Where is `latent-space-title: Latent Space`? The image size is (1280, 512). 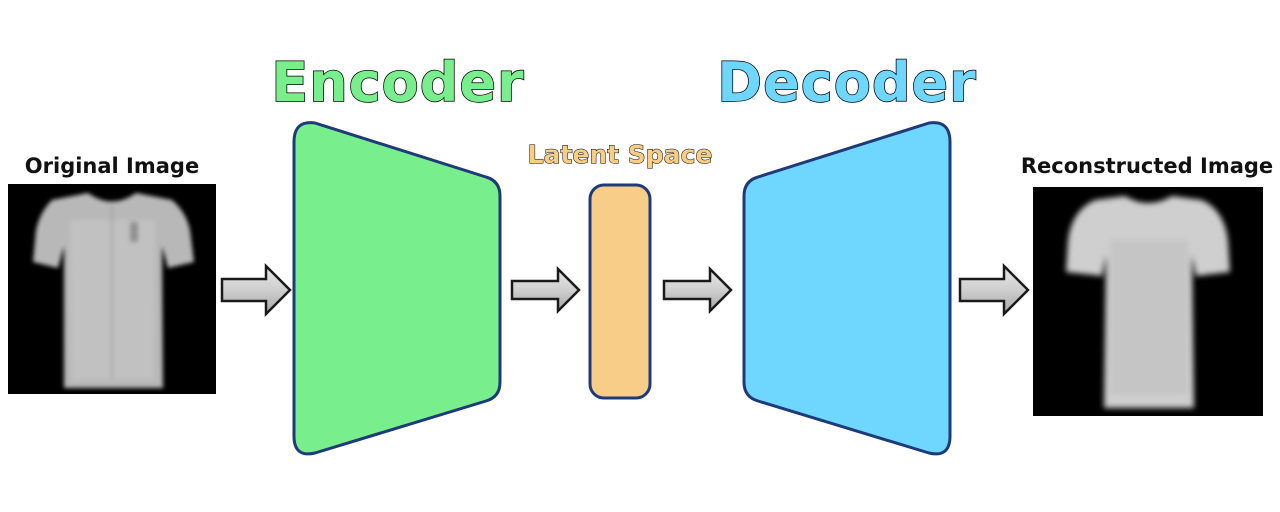 latent-space-title: Latent Space is located at coordinates (620, 154).